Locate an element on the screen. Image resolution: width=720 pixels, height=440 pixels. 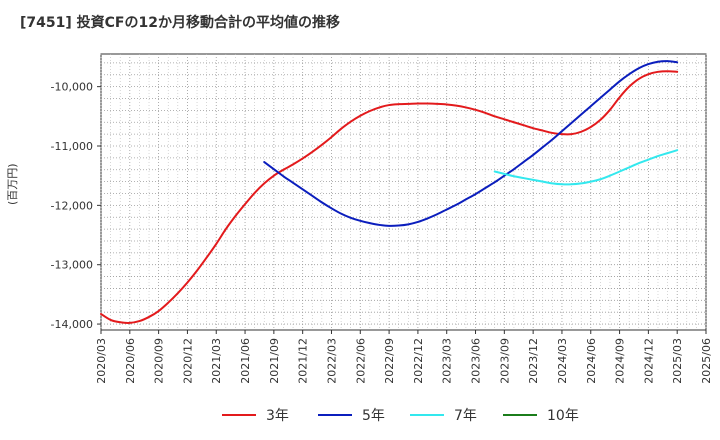
x-tick-label: 2023/12 is located at coordinates (533, 361).